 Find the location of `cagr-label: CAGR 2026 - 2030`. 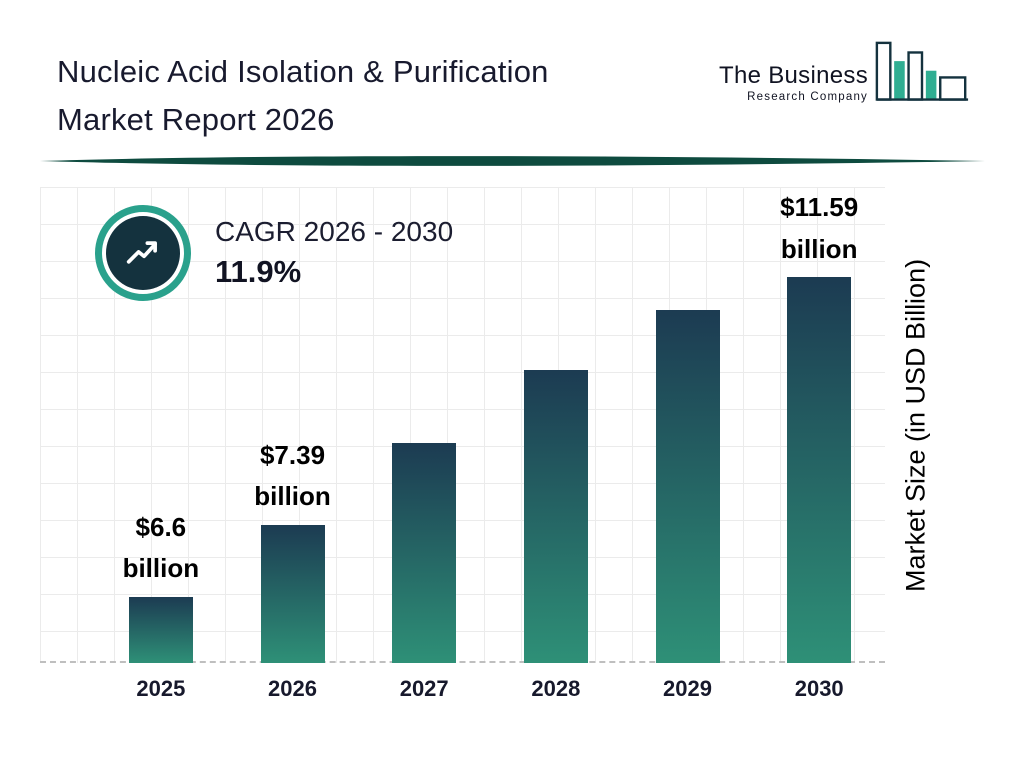

cagr-label: CAGR 2026 - 2030 is located at coordinates (334, 231).